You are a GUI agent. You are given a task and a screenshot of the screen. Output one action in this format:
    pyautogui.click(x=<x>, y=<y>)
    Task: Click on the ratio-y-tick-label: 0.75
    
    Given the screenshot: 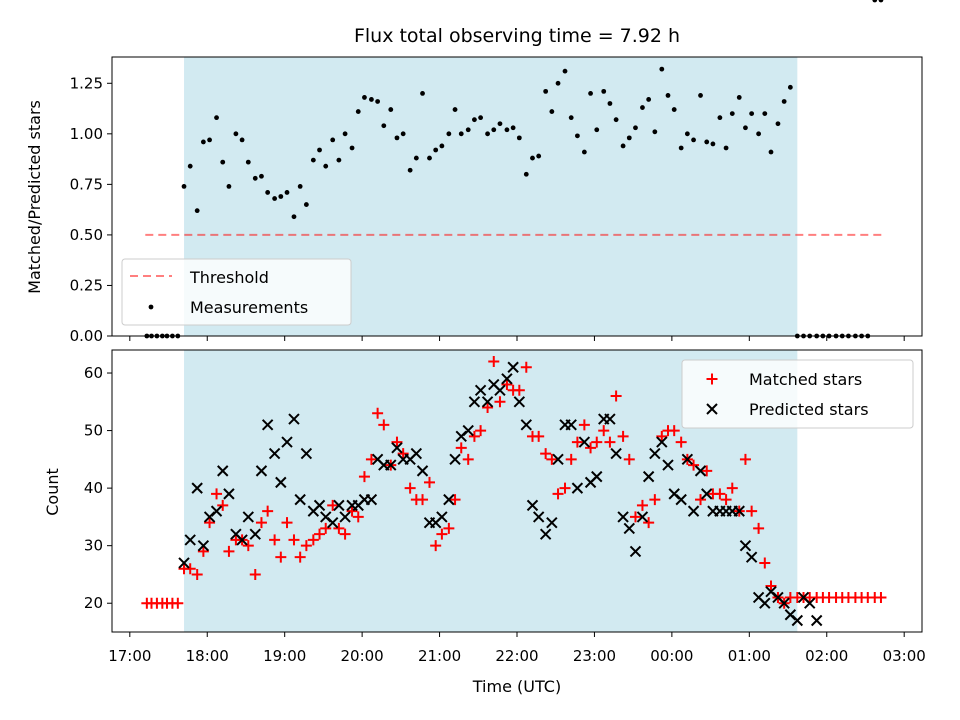 What is the action you would take?
    pyautogui.click(x=86, y=184)
    